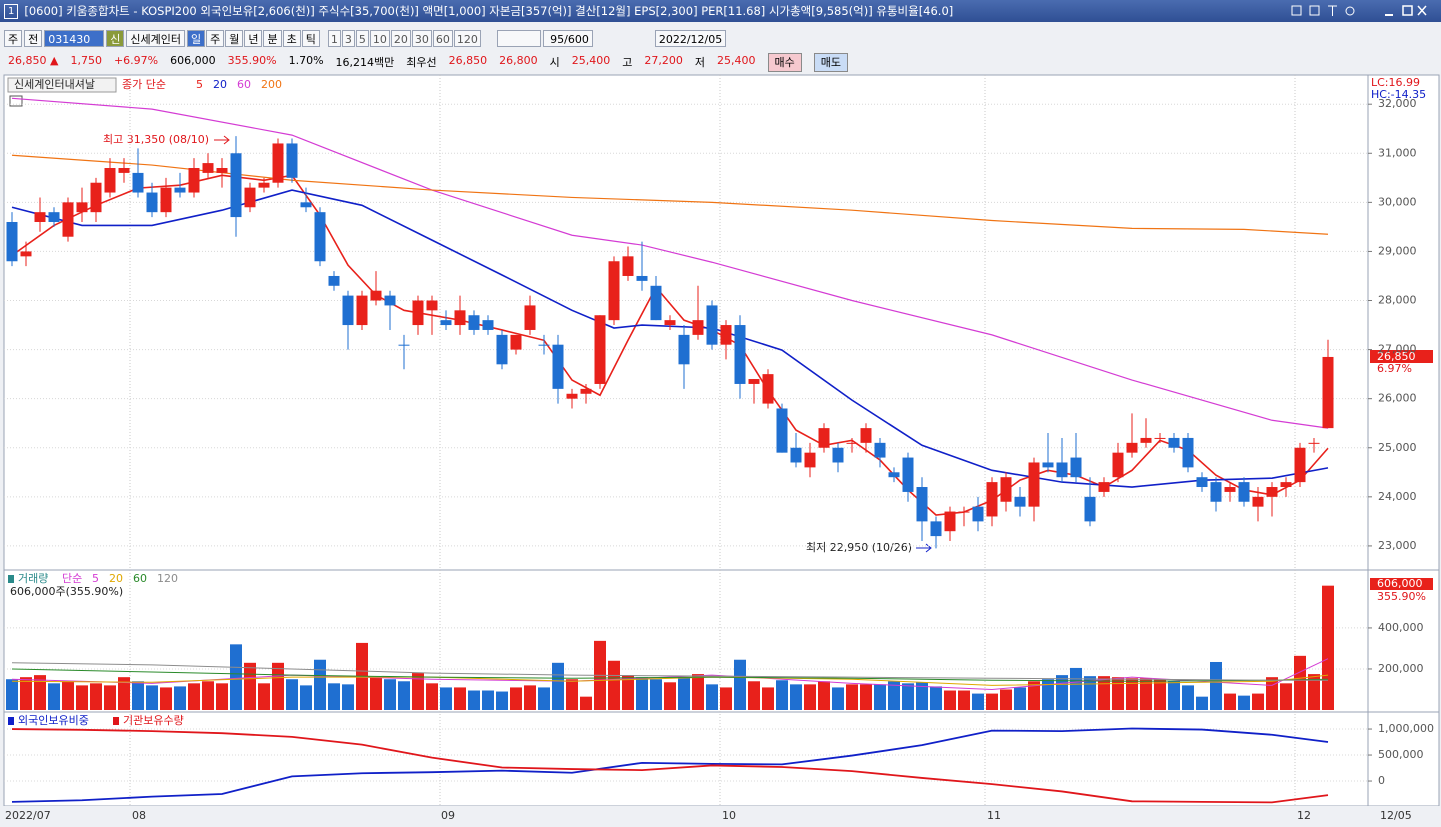 The height and width of the screenshot is (827, 1441). I want to click on quote-item: 27,200, so click(663, 60).